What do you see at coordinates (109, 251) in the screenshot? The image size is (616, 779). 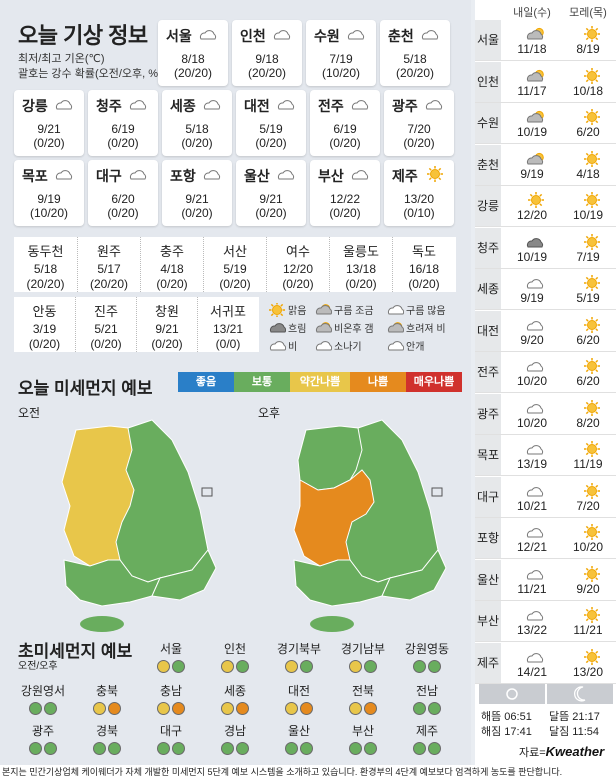 I see `region-name: 원주` at bounding box center [109, 251].